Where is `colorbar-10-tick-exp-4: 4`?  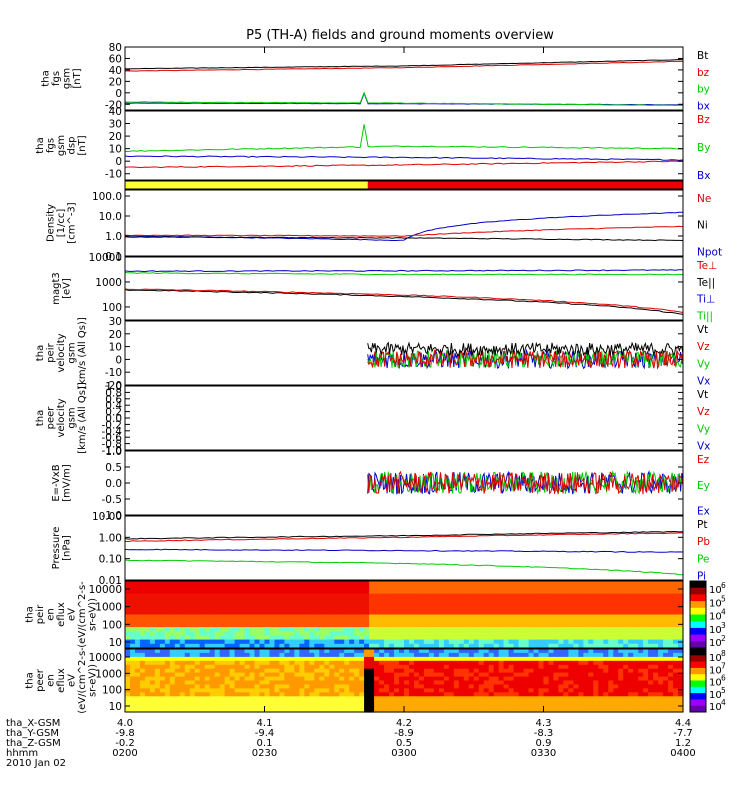
colorbar-10-tick-exp-4: 4 is located at coordinates (723, 702).